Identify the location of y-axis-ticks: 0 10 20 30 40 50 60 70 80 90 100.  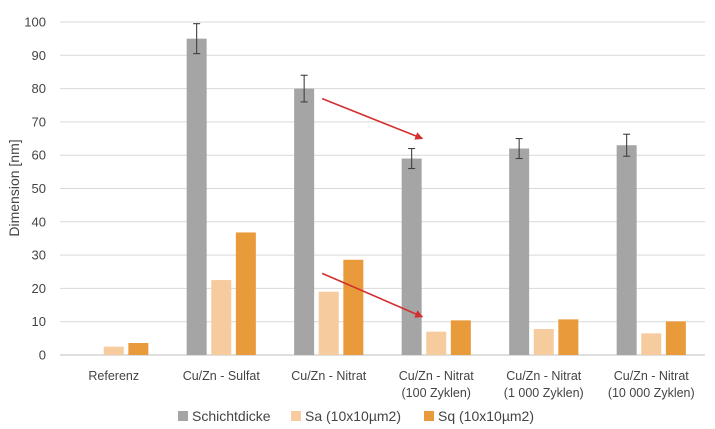
(35, 189).